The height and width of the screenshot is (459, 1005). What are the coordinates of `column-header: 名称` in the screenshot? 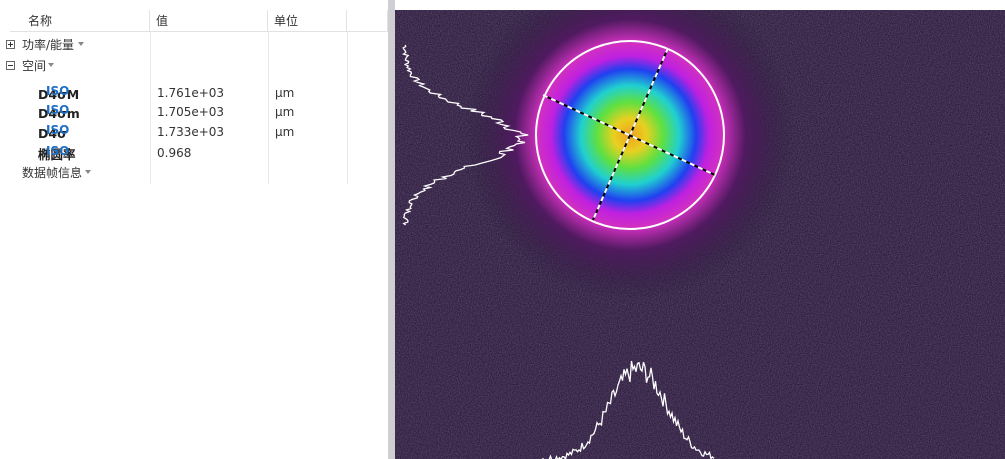 It's located at (80, 21).